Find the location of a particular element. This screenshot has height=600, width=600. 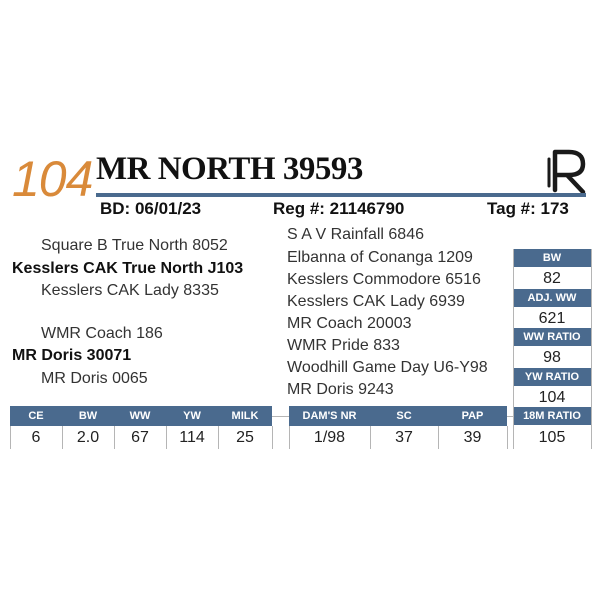

epd-value: 25 is located at coordinates (245, 437).